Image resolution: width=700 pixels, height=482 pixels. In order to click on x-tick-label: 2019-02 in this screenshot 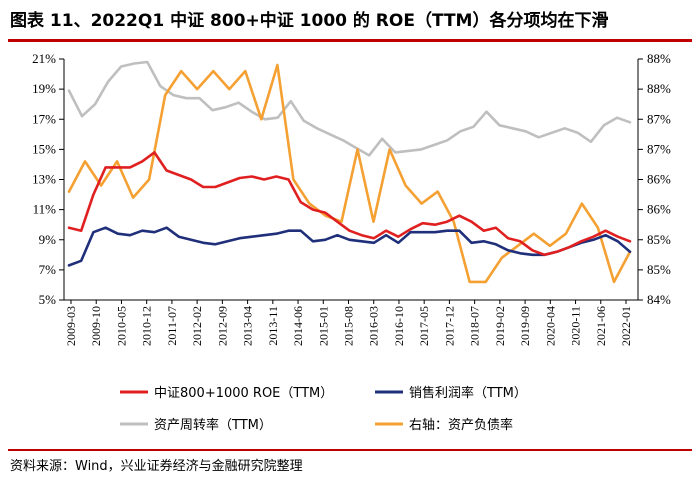, I will do `click(500, 326)`.